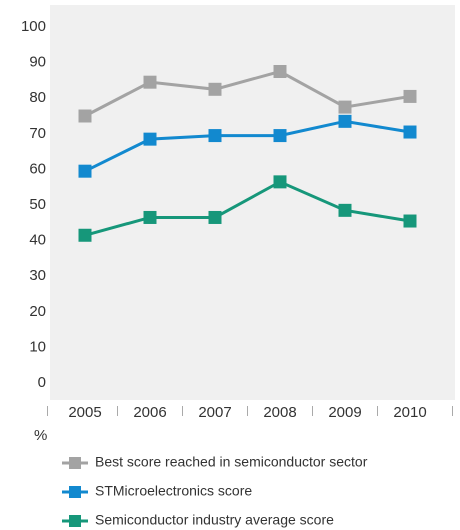 This screenshot has width=460, height=530. Describe the element at coordinates (37, 275) in the screenshot. I see `y-tick-label: 30` at that location.